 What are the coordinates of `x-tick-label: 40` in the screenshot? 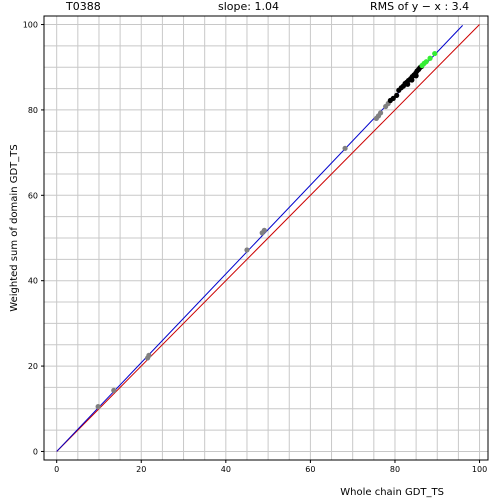 It's located at (226, 469).